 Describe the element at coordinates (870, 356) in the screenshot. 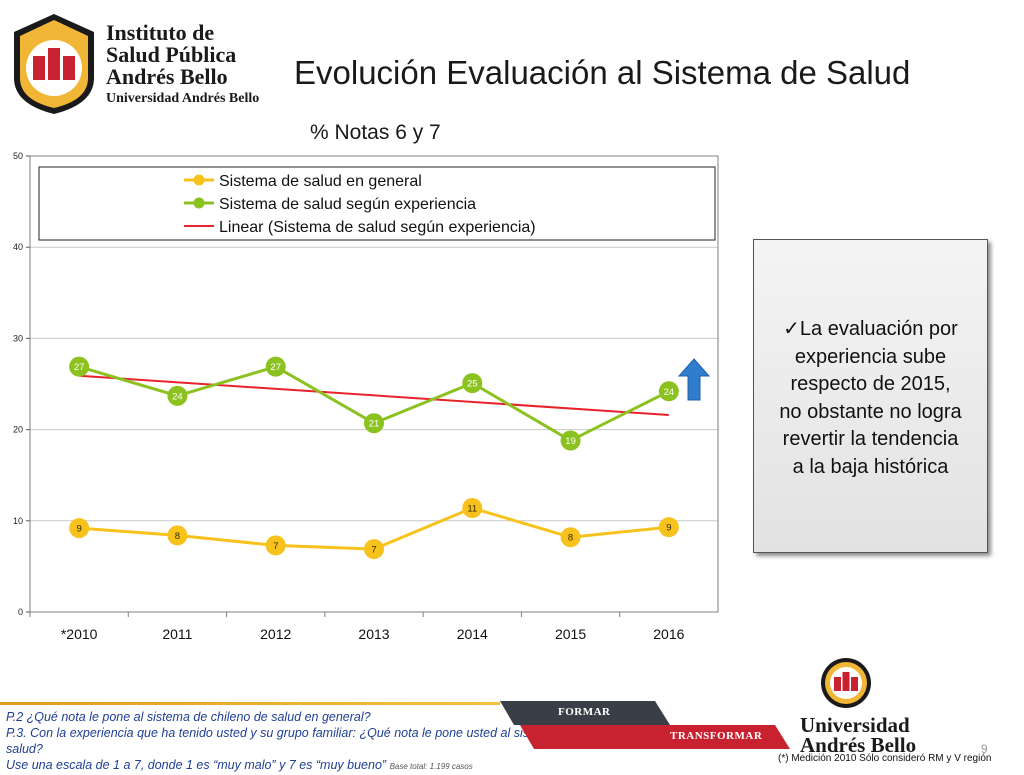

I see `insight-note-line: experiencia sube` at that location.